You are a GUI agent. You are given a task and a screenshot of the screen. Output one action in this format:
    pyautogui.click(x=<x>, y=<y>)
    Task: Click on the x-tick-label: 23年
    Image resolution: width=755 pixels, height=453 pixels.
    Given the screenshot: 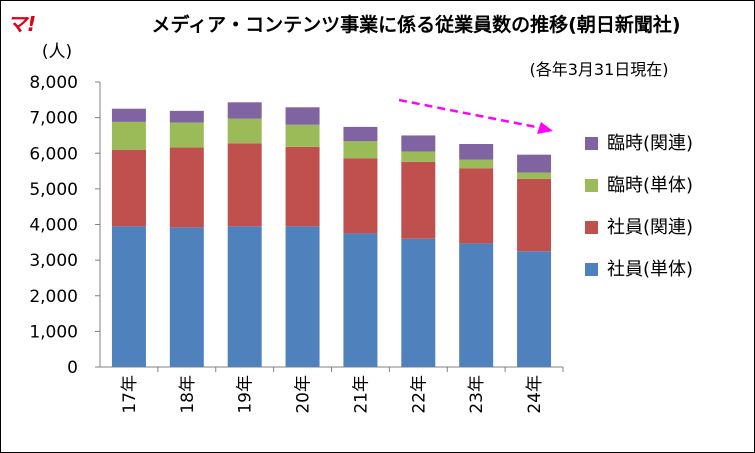 What is the action you would take?
    pyautogui.click(x=477, y=394)
    